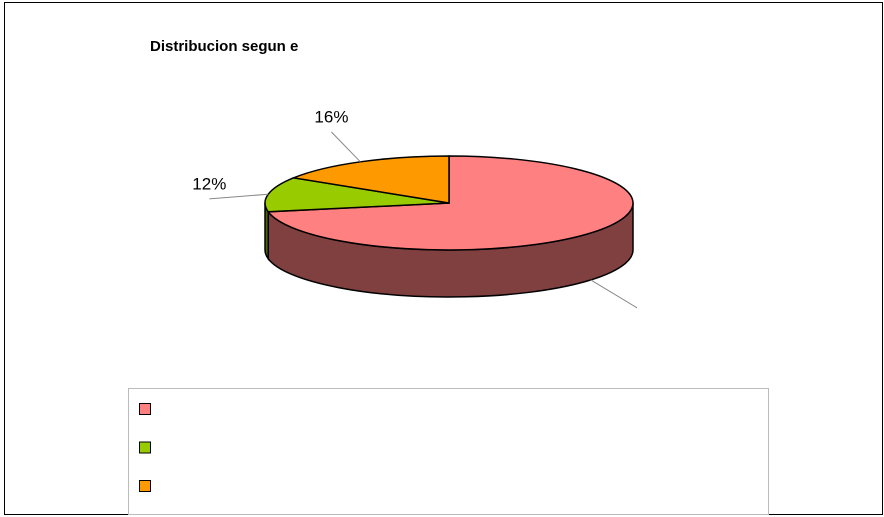 The image size is (884, 517). I want to click on data-label: 16%, so click(331, 116).